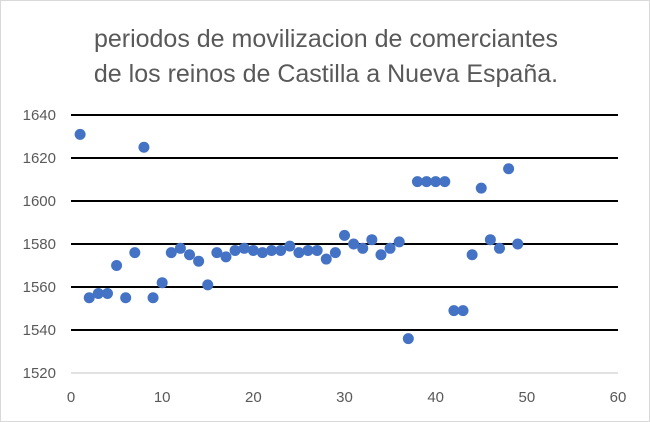 The image size is (650, 422). I want to click on y-tick-label: 1600, so click(39, 201).